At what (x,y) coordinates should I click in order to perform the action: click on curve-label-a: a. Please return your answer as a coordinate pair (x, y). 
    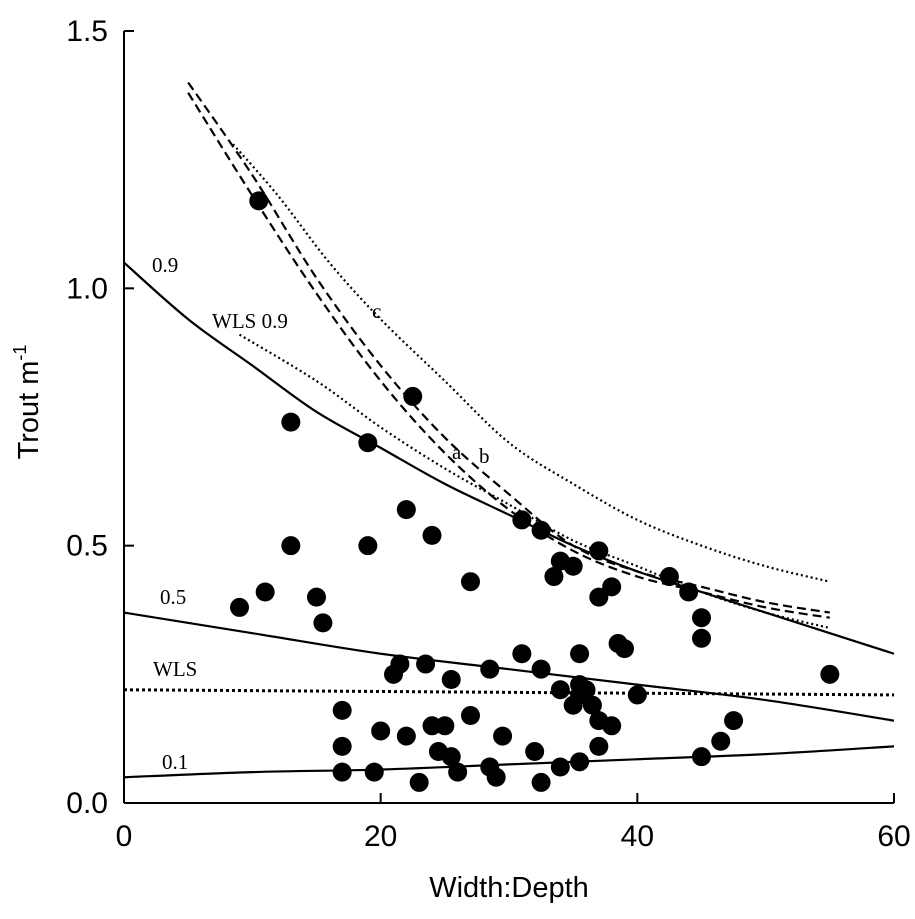
    Looking at the image, I should click on (457, 452).